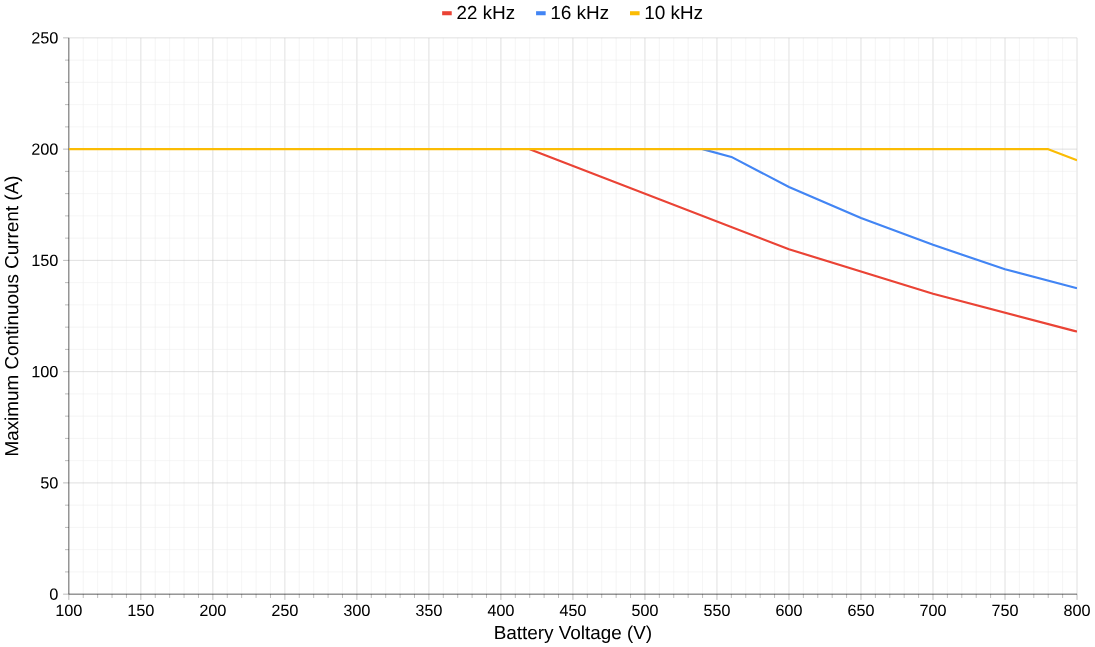 This screenshot has height=647, width=1095. What do you see at coordinates (580, 12) in the screenshot?
I see `legend-label: 16 kHz` at bounding box center [580, 12].